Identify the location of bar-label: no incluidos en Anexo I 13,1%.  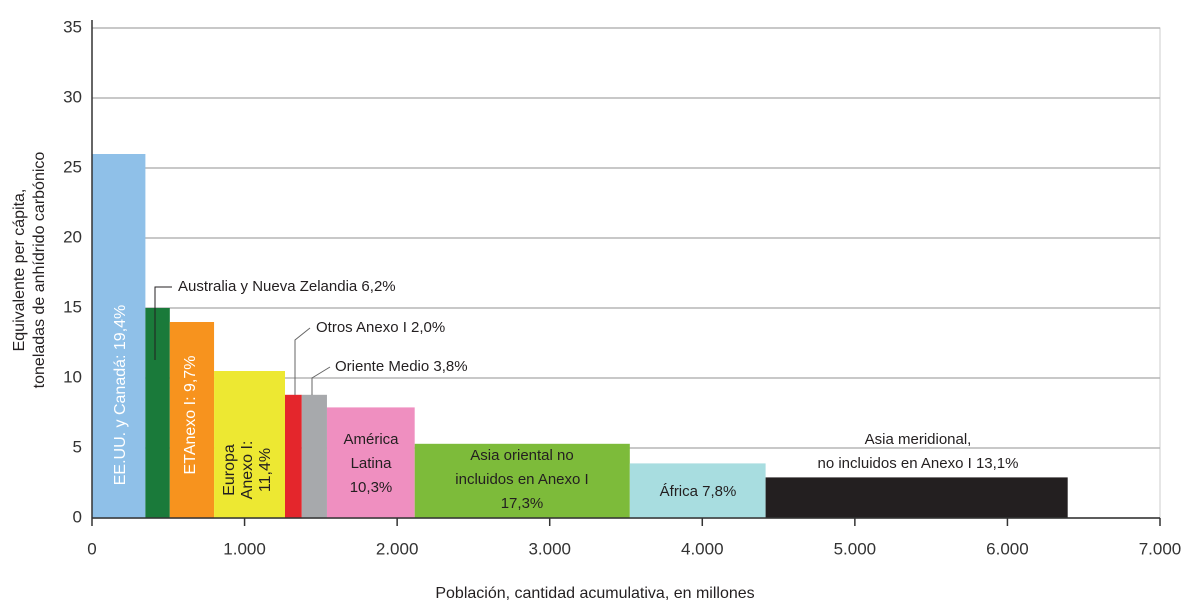
(918, 463).